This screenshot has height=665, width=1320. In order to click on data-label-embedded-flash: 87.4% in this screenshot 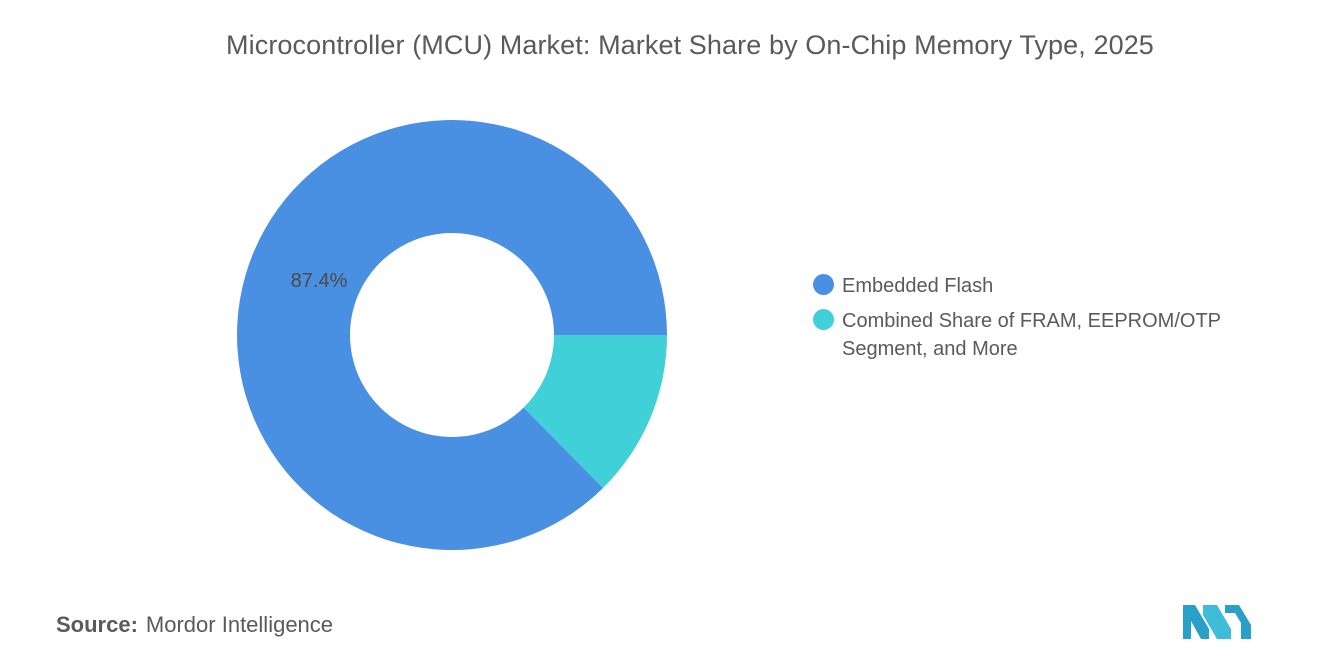, I will do `click(319, 281)`.